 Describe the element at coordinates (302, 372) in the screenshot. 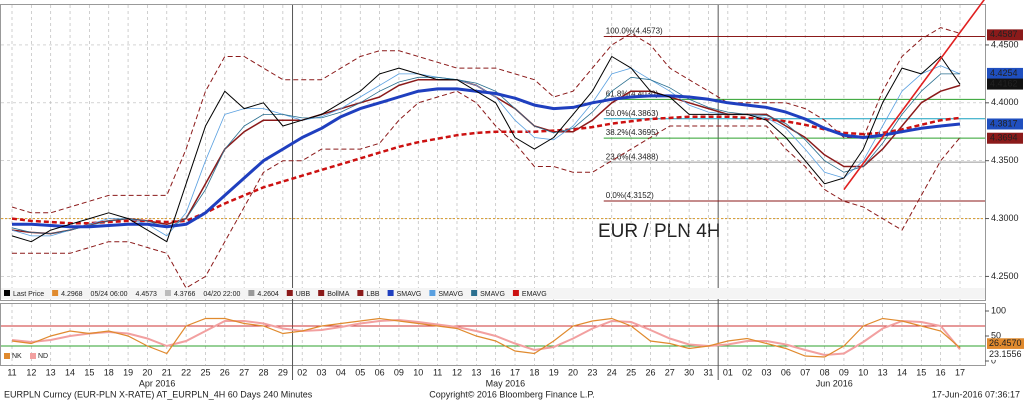

I see `x-tick-label: 02` at that location.